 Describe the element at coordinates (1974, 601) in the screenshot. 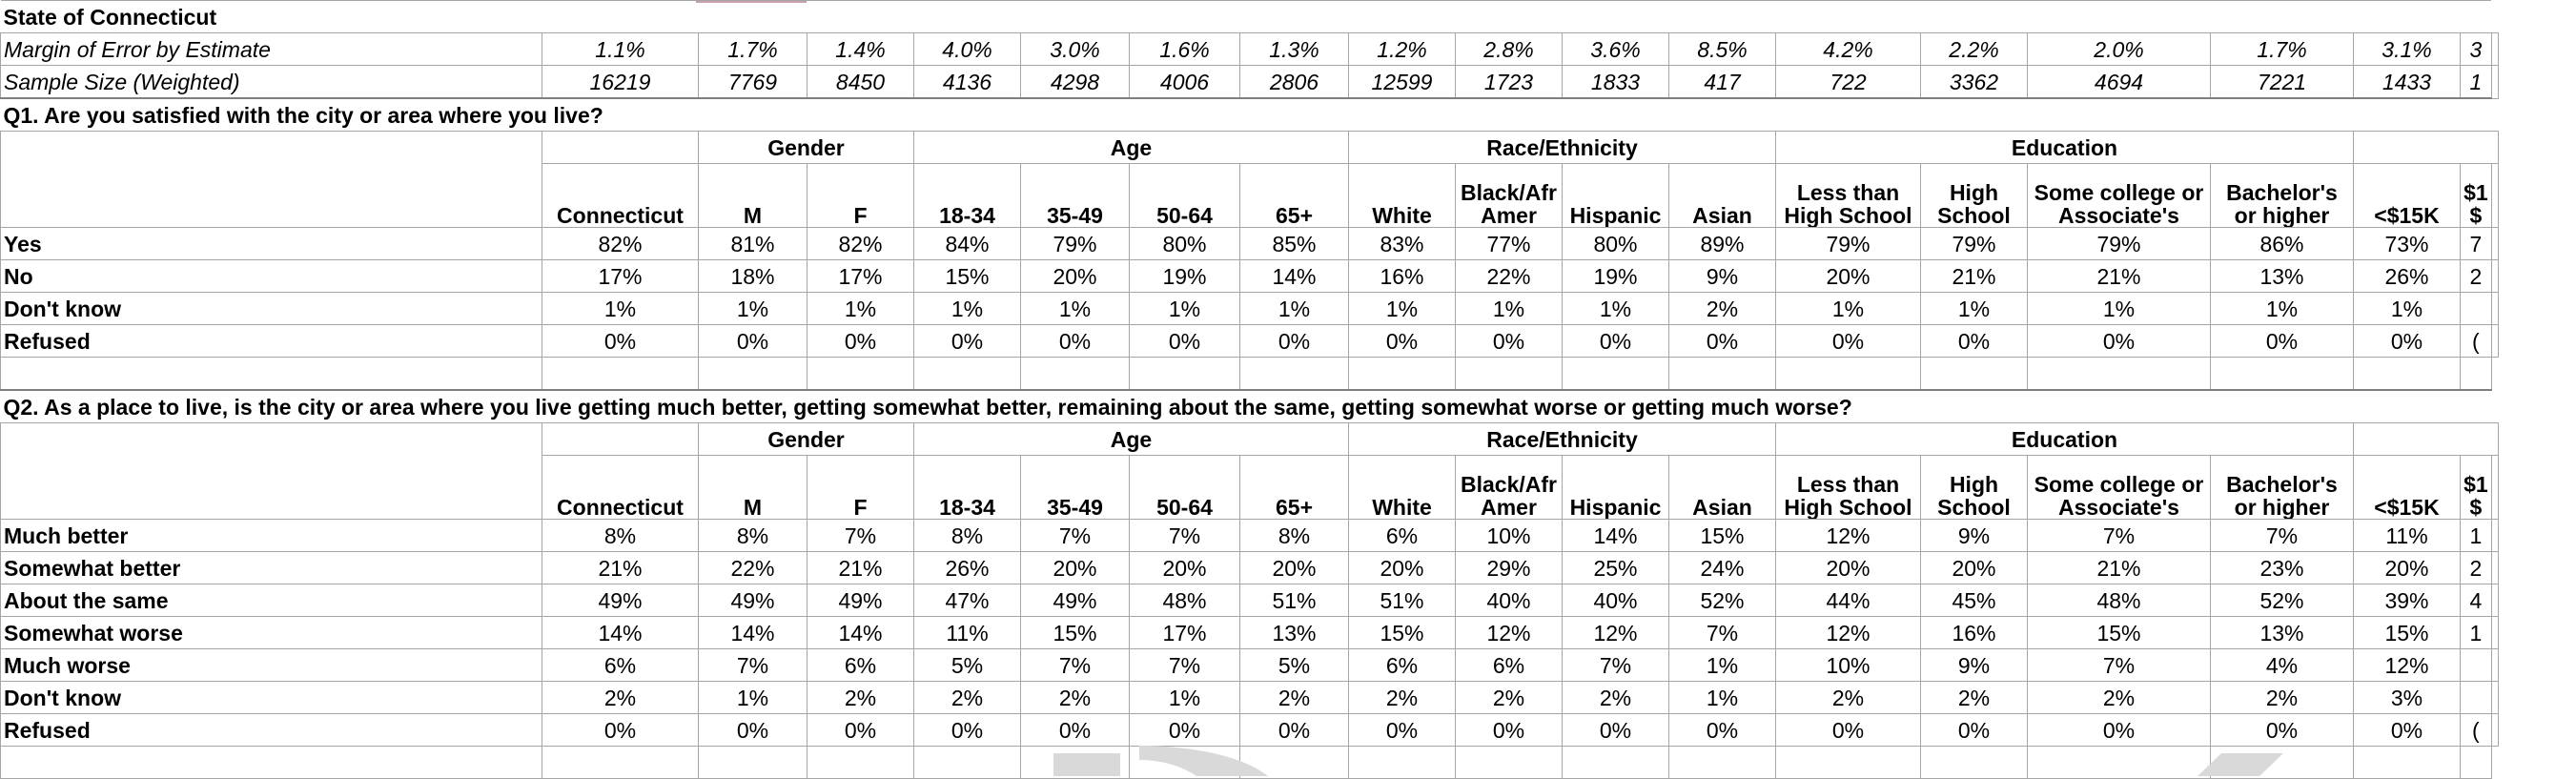

I see `data-cell: 45%` at that location.